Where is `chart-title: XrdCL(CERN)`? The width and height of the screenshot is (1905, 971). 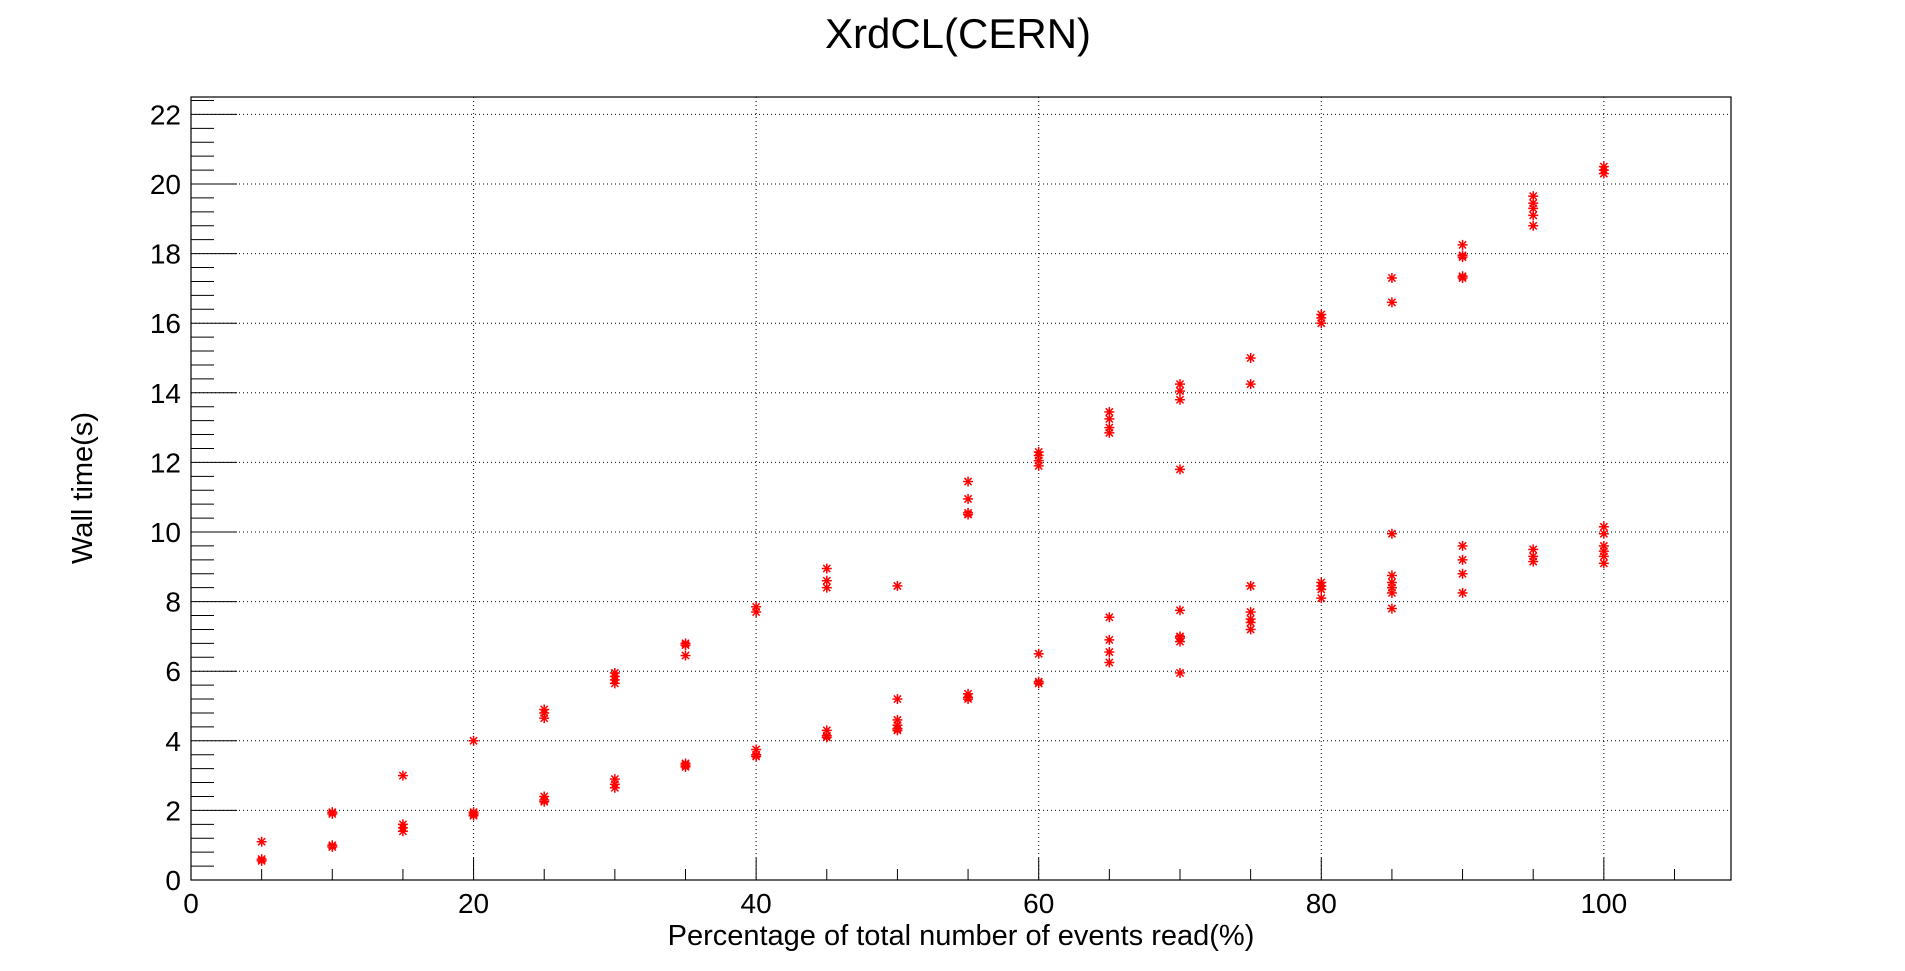
chart-title: XrdCL(CERN) is located at coordinates (958, 33).